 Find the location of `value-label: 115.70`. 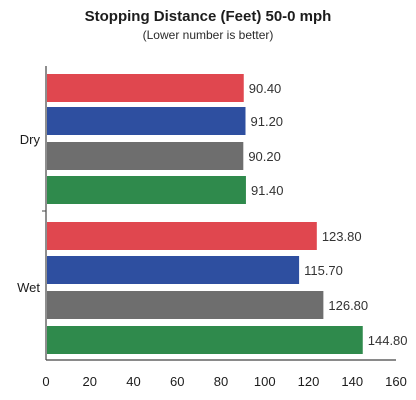

value-label: 115.70 is located at coordinates (323, 270).